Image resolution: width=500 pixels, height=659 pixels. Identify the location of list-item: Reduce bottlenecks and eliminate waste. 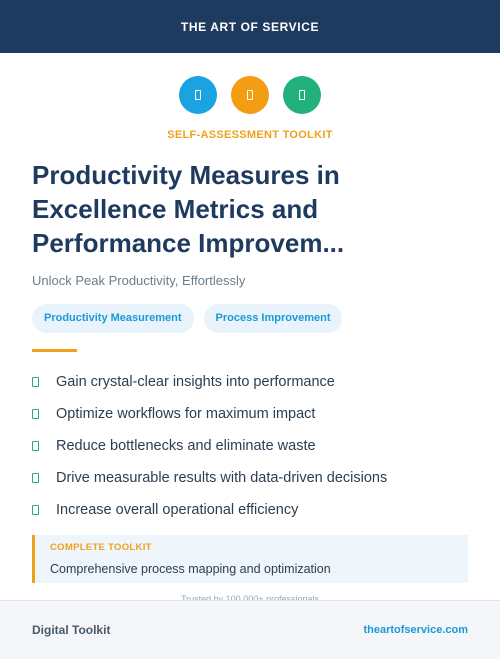
(252, 446).